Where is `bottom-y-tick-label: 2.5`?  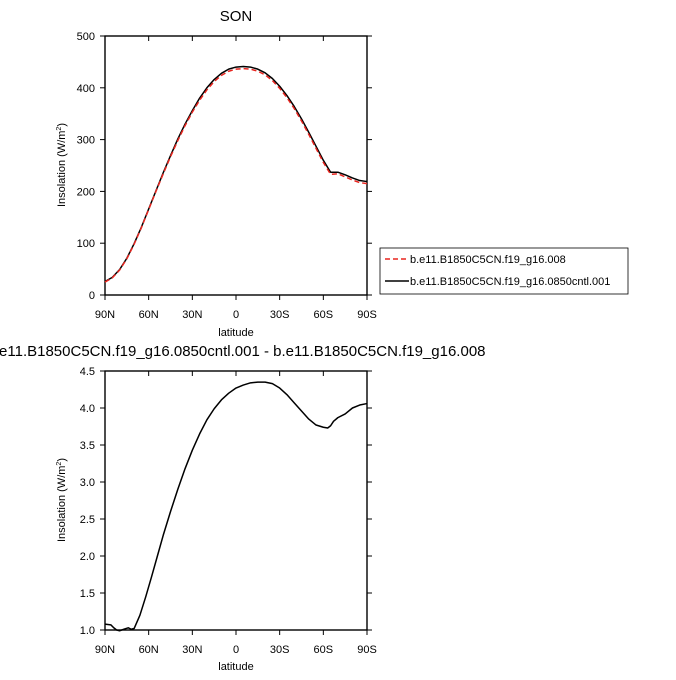
bottom-y-tick-label: 2.5 is located at coordinates (87, 520).